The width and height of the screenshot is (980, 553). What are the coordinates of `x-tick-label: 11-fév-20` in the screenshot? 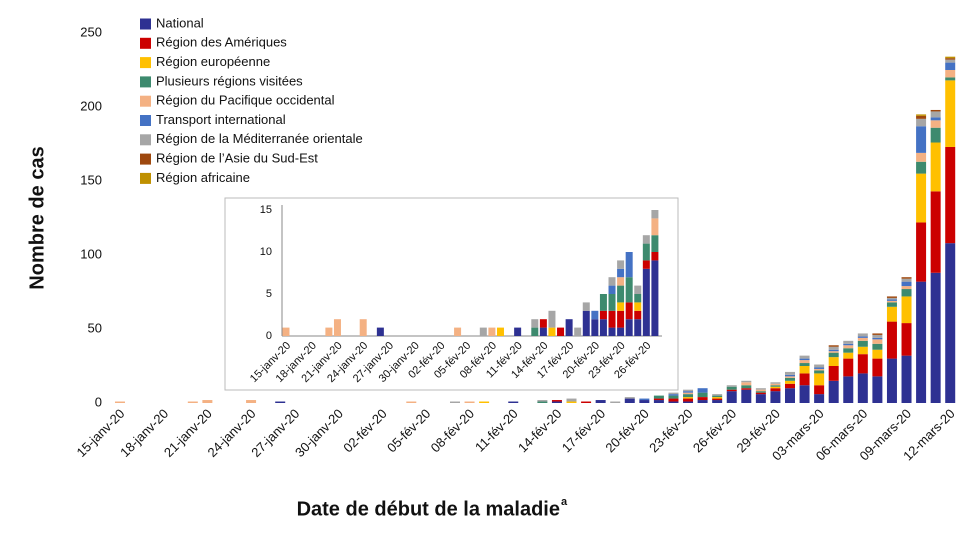 It's located at (496, 430).